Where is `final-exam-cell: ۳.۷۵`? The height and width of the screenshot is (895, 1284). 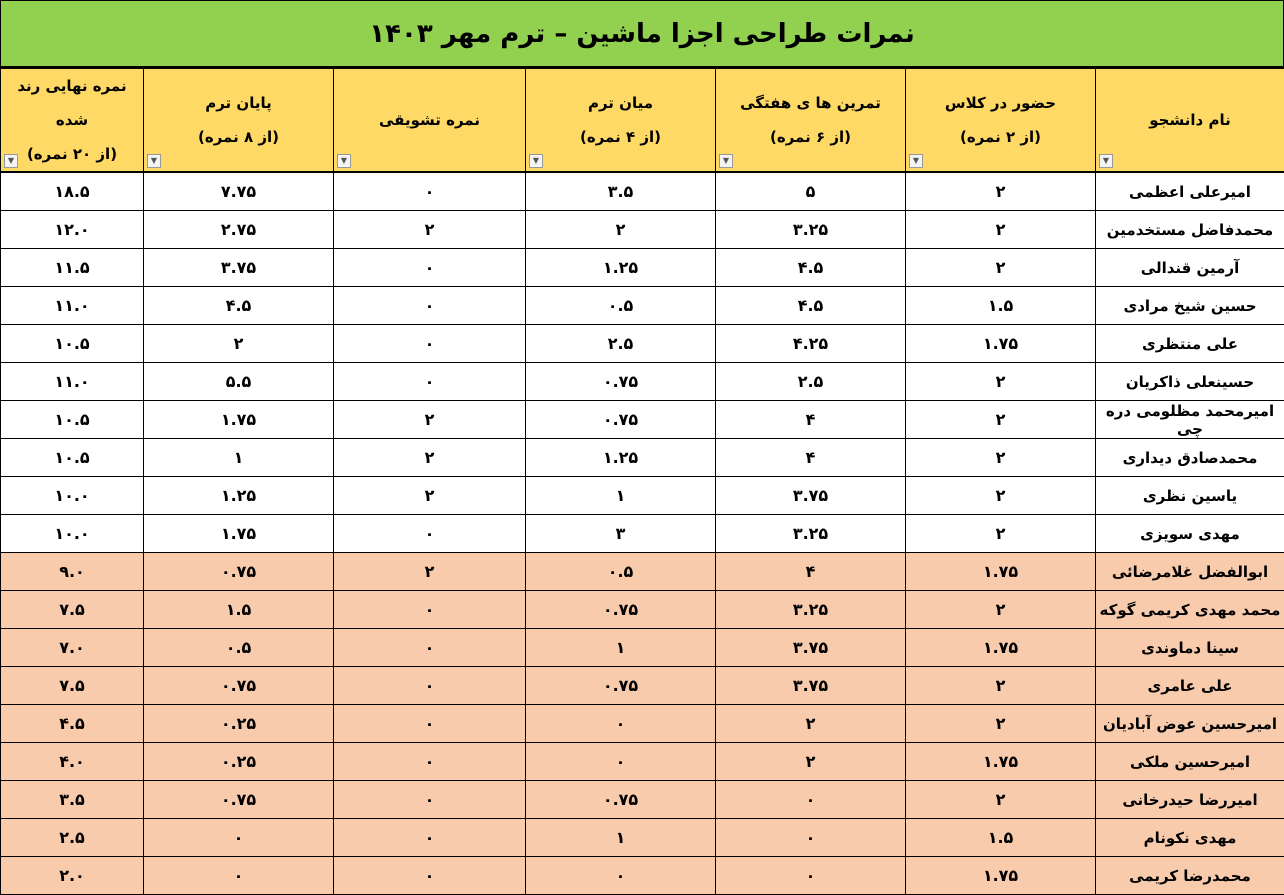
final-exam-cell: ۳.۷۵ is located at coordinates (239, 268).